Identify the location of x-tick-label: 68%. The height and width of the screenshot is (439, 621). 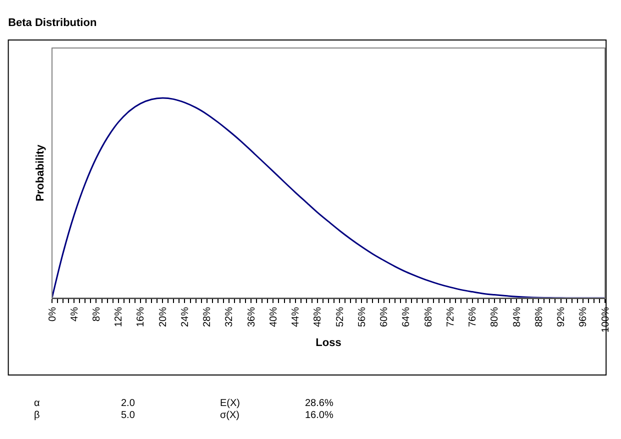
(428, 317).